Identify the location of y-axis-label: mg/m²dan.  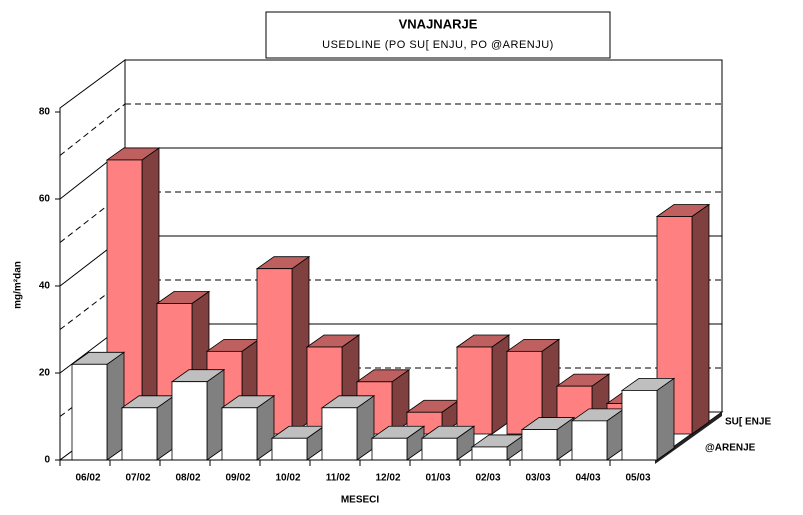
(18, 285).